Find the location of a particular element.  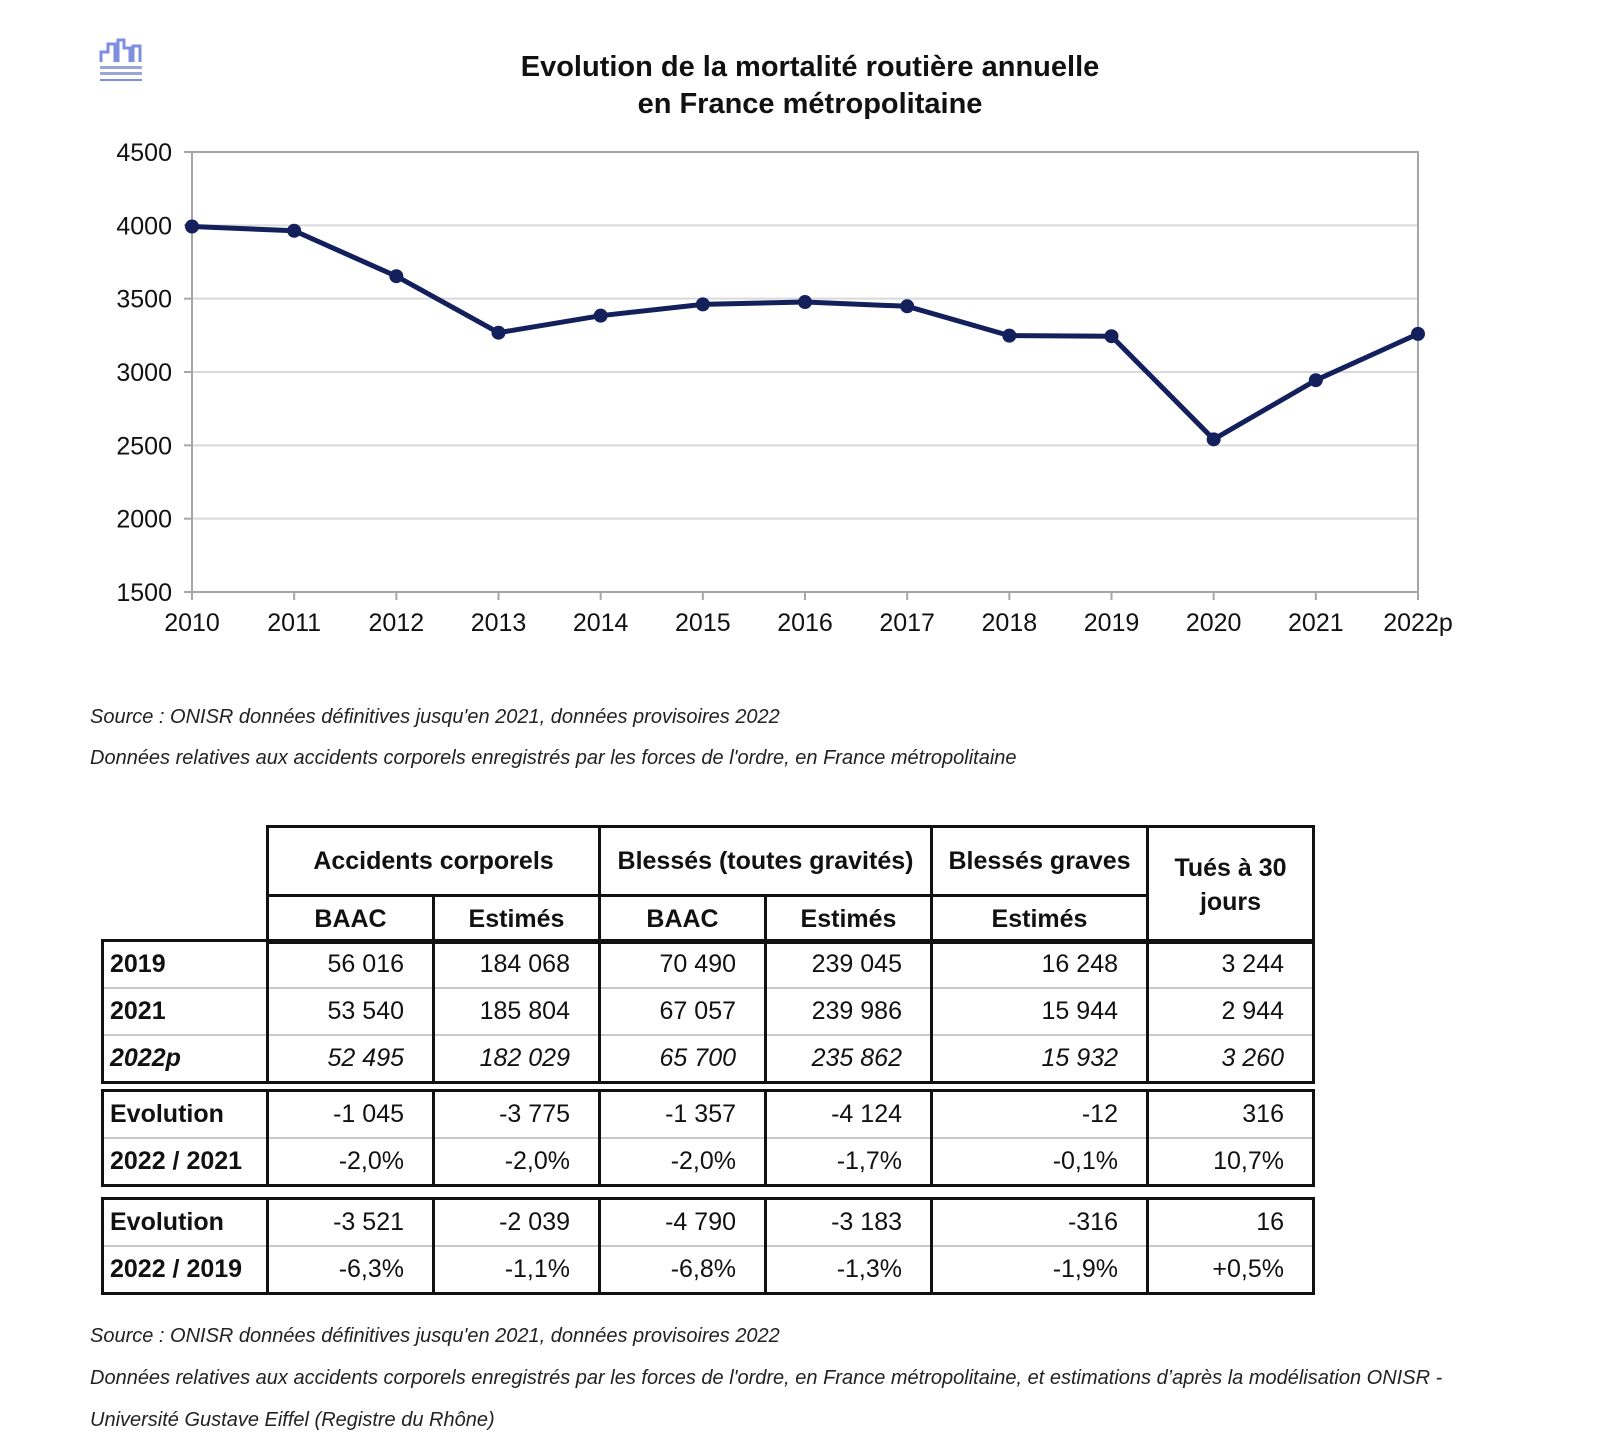

y-axis-ticks: 1500 2000 2500 3000 3500 4000 4500 is located at coordinates (154, 373).